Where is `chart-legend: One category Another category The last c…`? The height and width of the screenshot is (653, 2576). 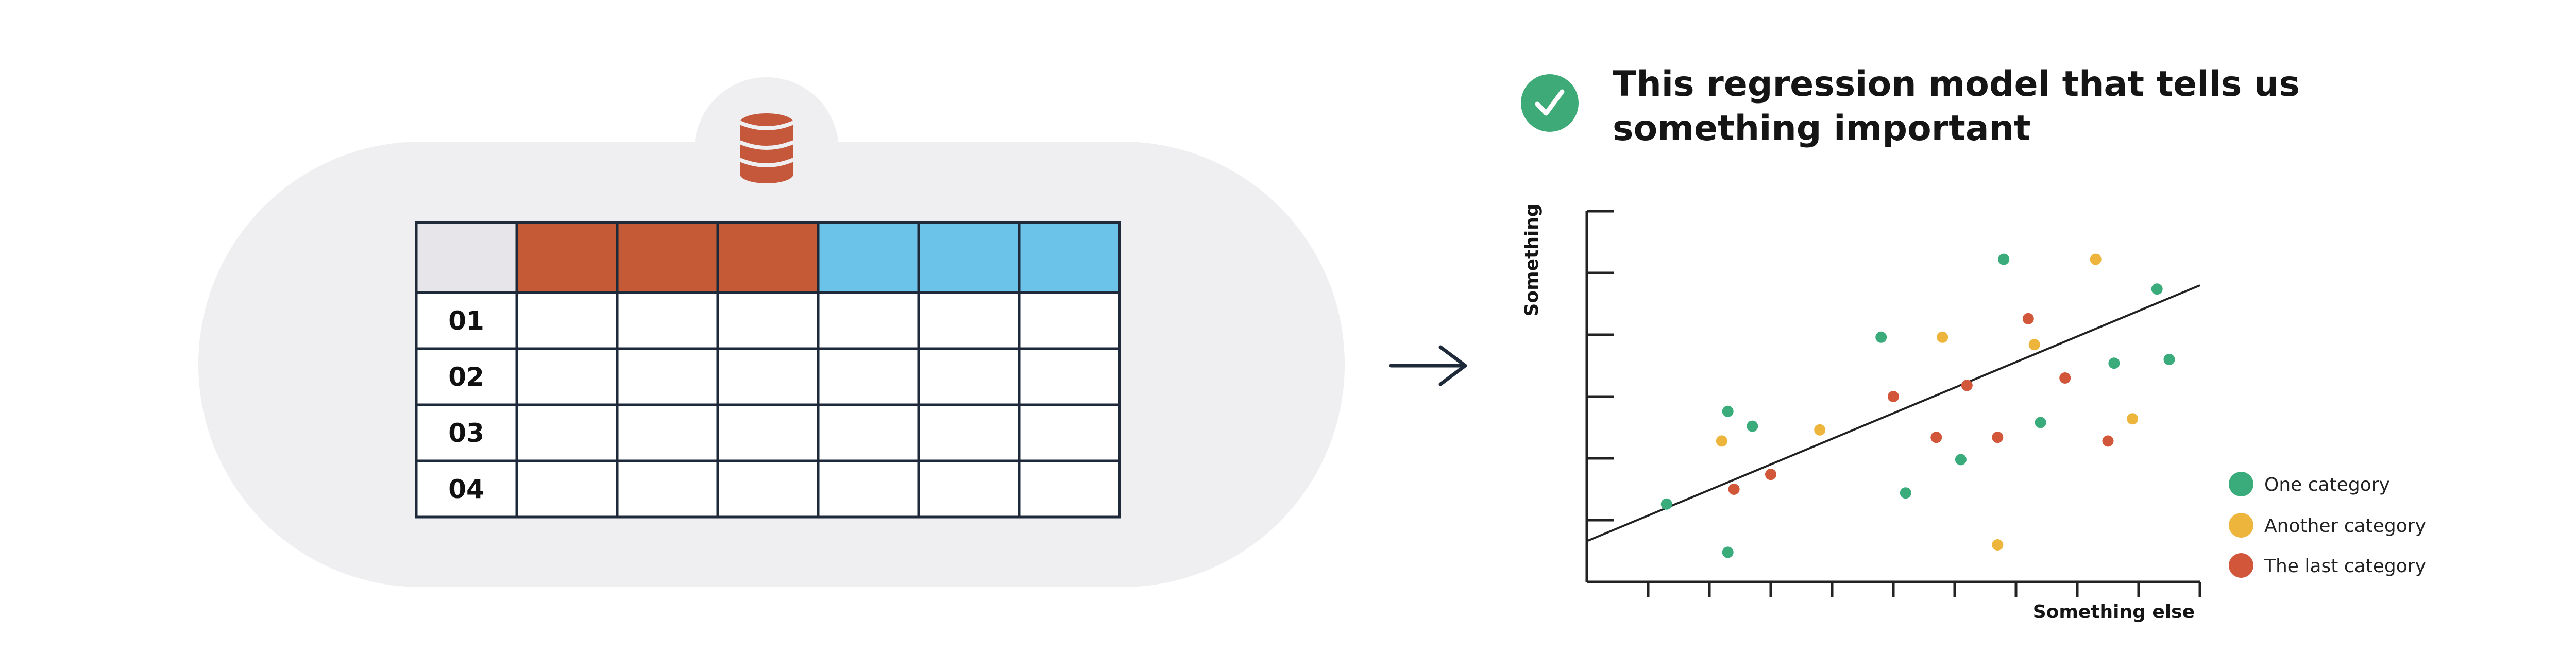 chart-legend: One category Another category The last c… is located at coordinates (2327, 525).